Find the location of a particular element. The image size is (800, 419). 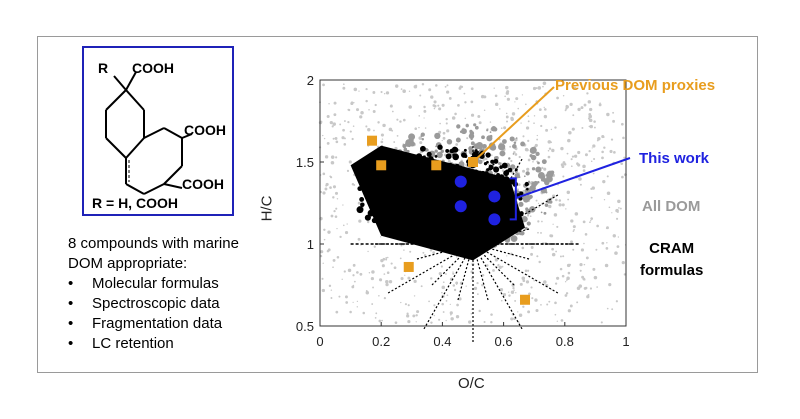

cram-formulas-label: CRAM formulas is located at coordinates (671, 260).